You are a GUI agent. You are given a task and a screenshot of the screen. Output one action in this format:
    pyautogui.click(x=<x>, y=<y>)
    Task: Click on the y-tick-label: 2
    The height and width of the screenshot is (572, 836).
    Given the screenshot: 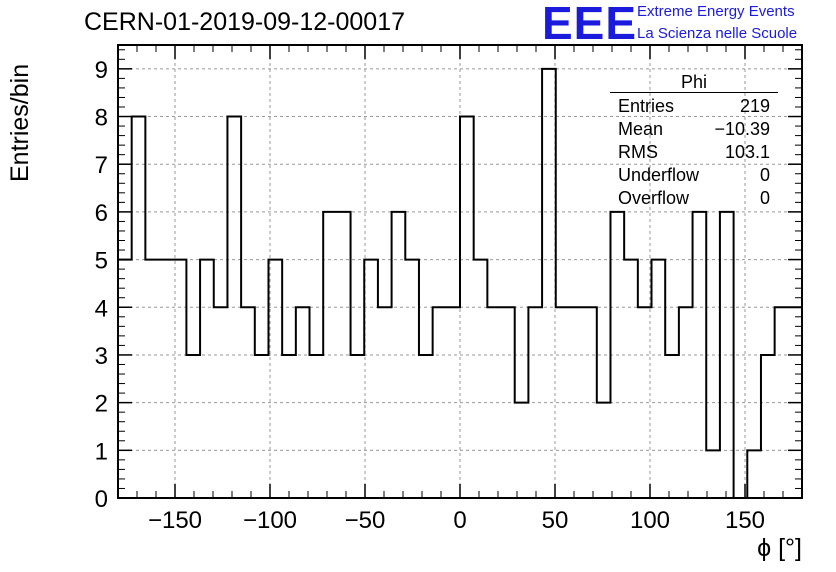 What is the action you would take?
    pyautogui.click(x=101, y=404)
    